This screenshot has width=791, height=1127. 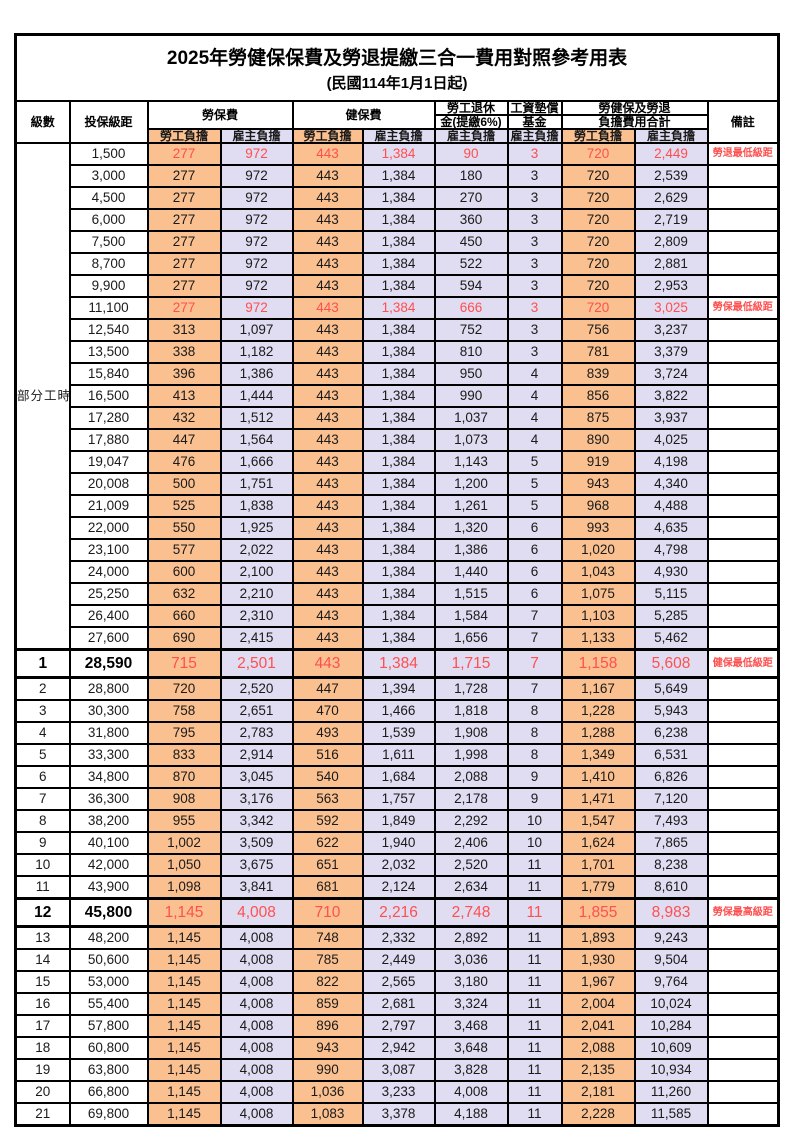 What do you see at coordinates (471, 1004) in the screenshot?
I see `pension-employer-cell: 3,324` at bounding box center [471, 1004].